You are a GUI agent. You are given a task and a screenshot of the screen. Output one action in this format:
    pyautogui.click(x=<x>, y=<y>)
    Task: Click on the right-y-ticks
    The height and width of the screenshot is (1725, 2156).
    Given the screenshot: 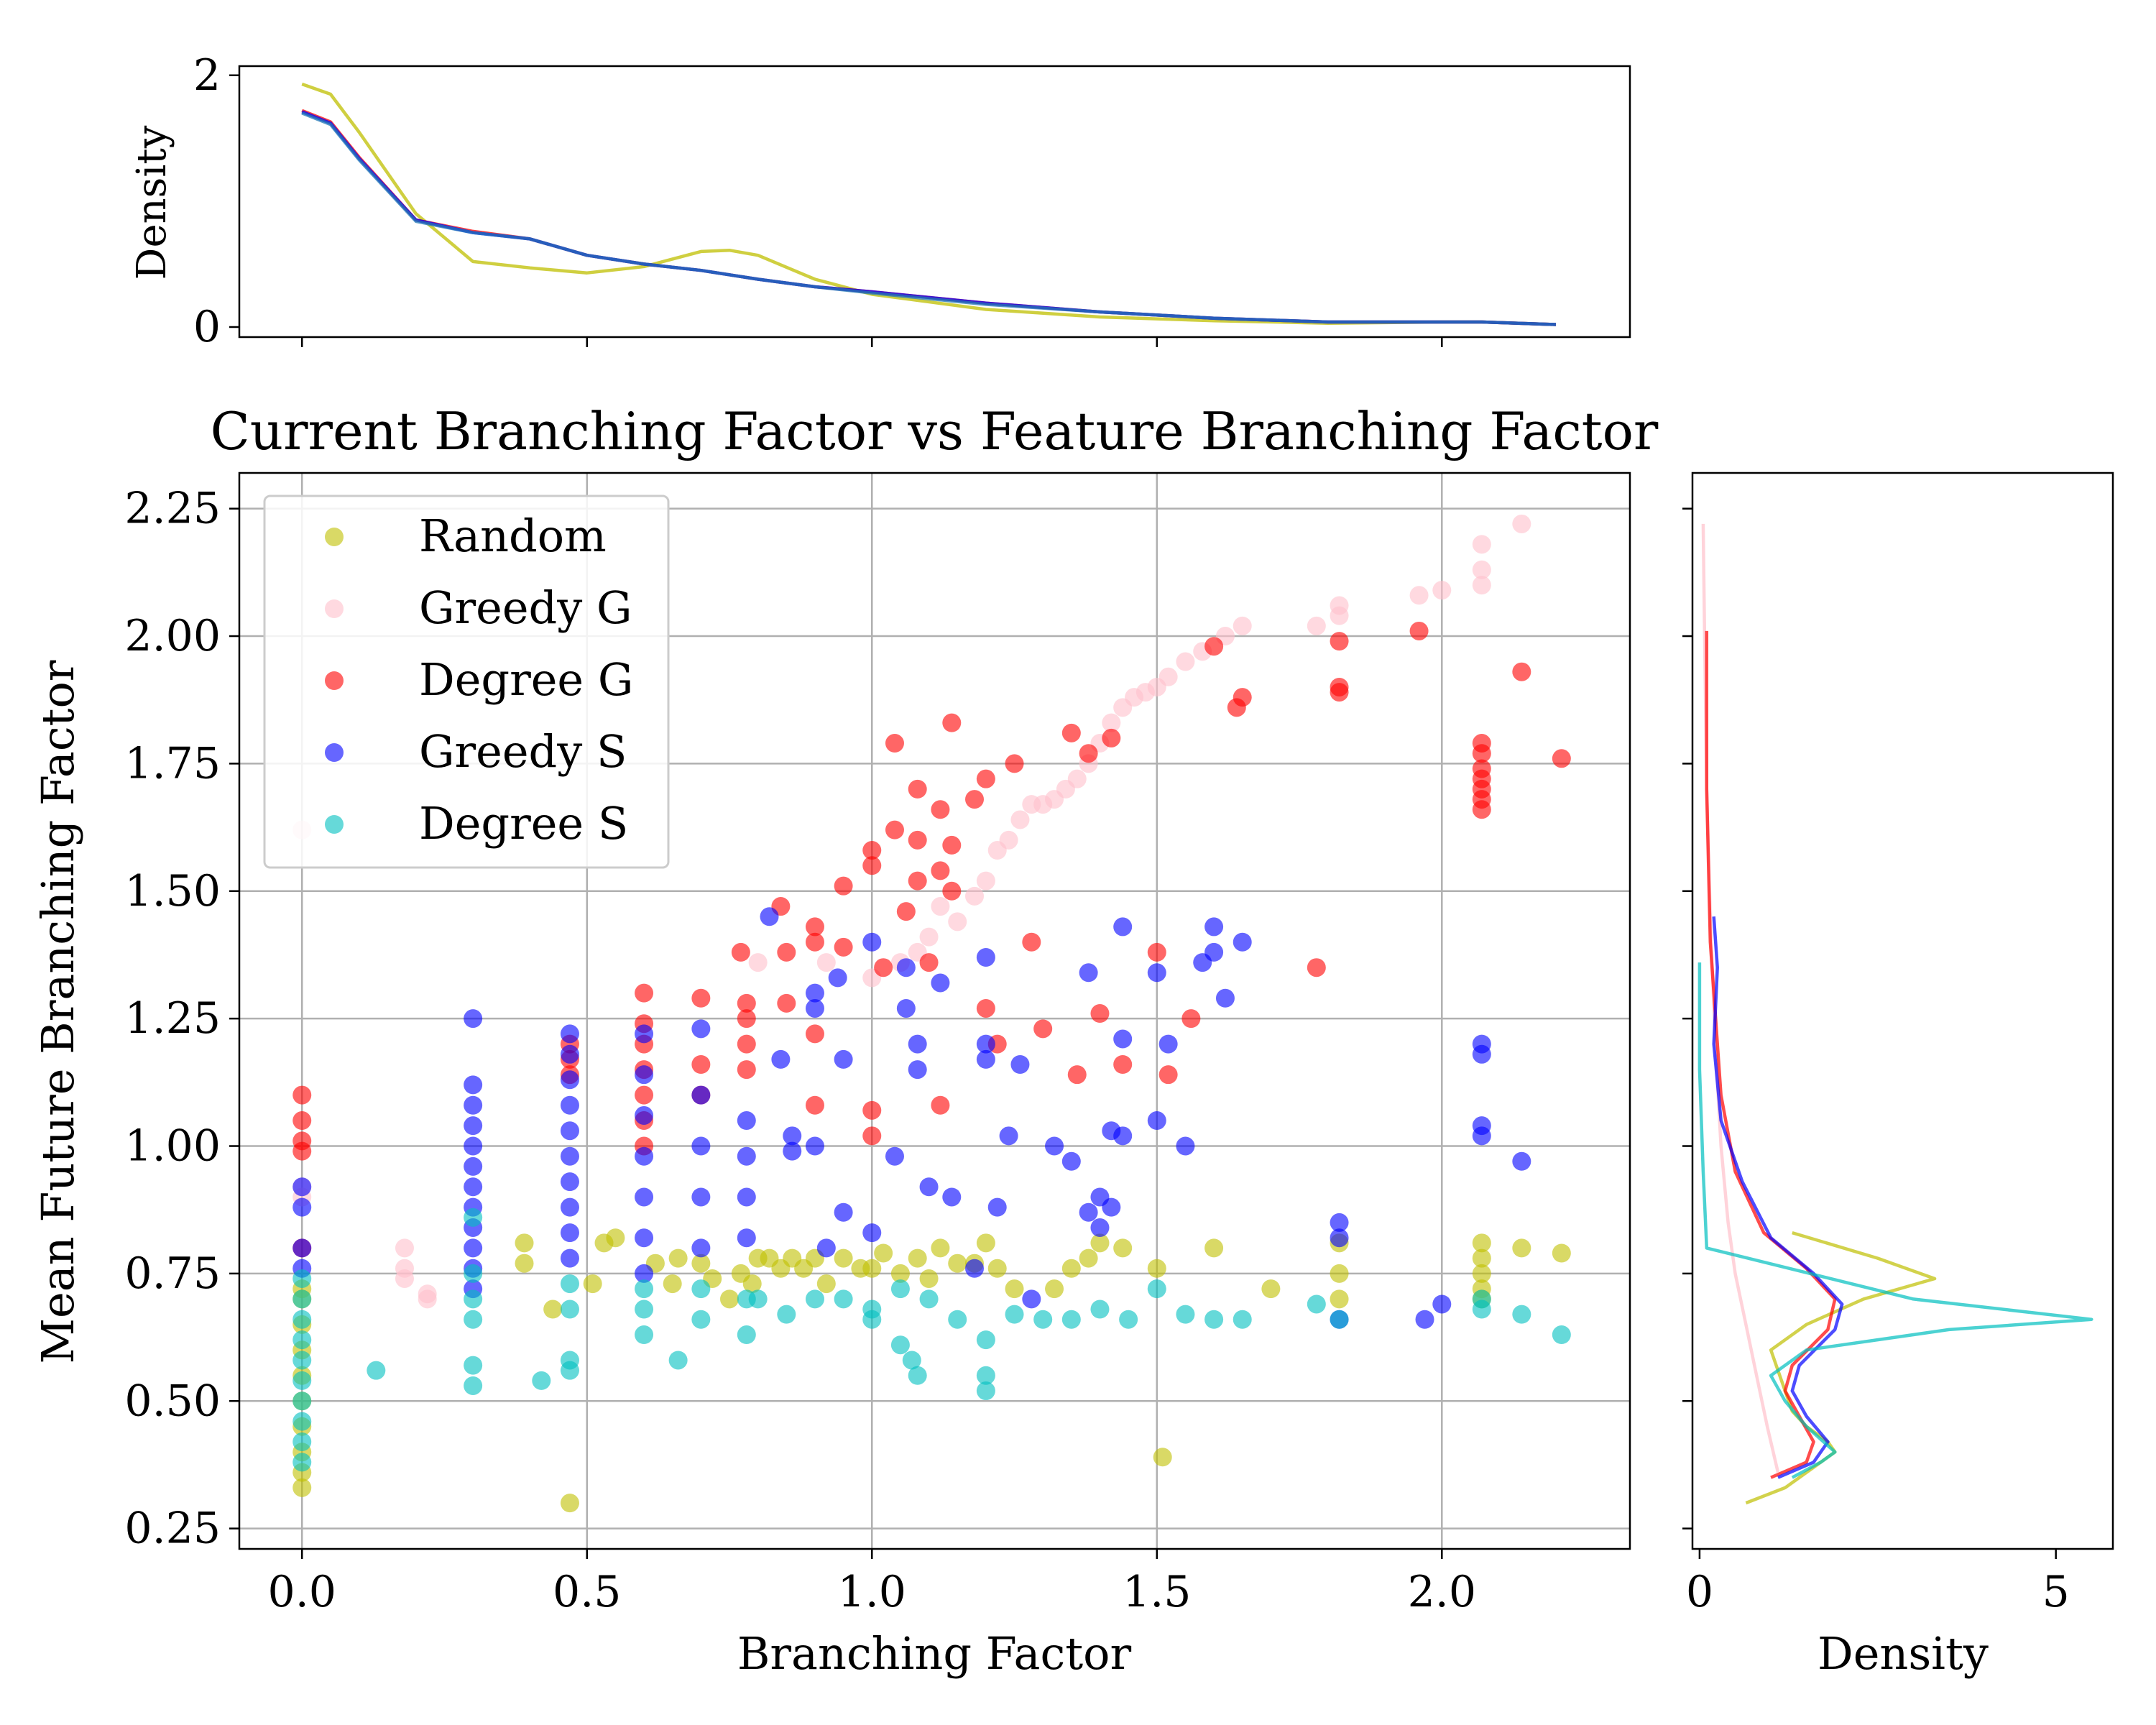 What is the action you would take?
    pyautogui.click(x=1687, y=1018)
    